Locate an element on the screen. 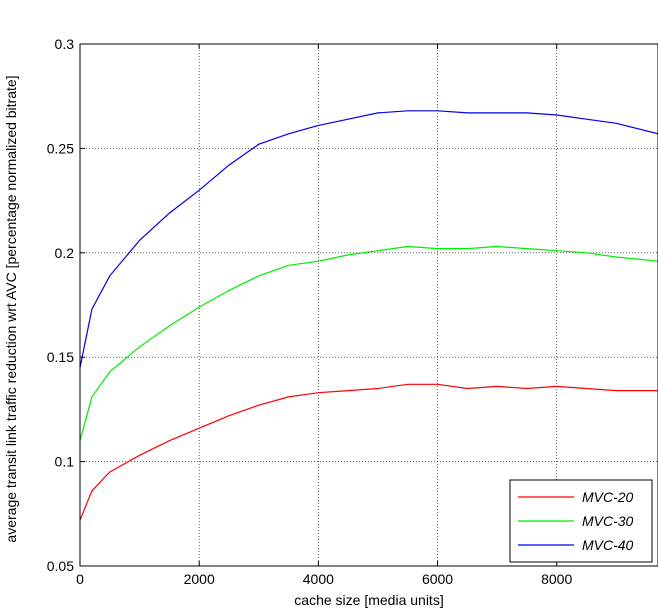 The width and height of the screenshot is (658, 612). y-tick-label: 0.3 is located at coordinates (65, 44).